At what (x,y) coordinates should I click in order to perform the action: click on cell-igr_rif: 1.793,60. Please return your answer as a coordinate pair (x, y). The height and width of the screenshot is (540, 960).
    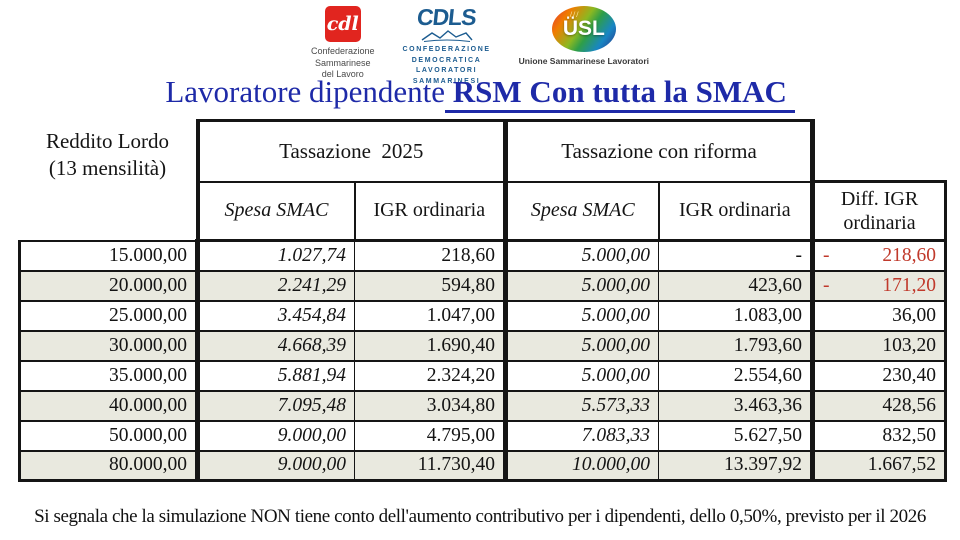
    Looking at the image, I should click on (737, 345).